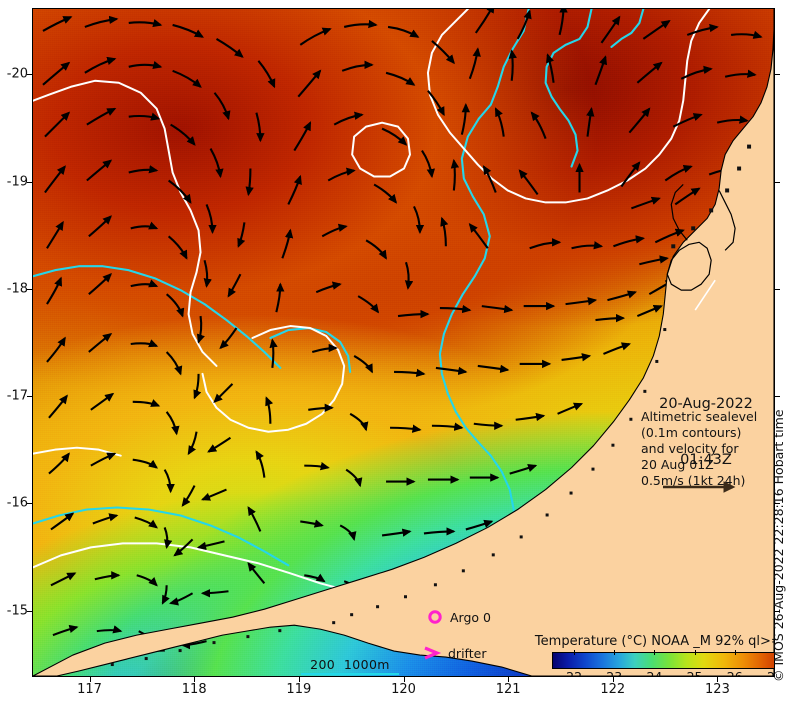  Describe the element at coordinates (677, 464) in the screenshot. I see `caption-line-4: 20 Aug 01Z` at that location.